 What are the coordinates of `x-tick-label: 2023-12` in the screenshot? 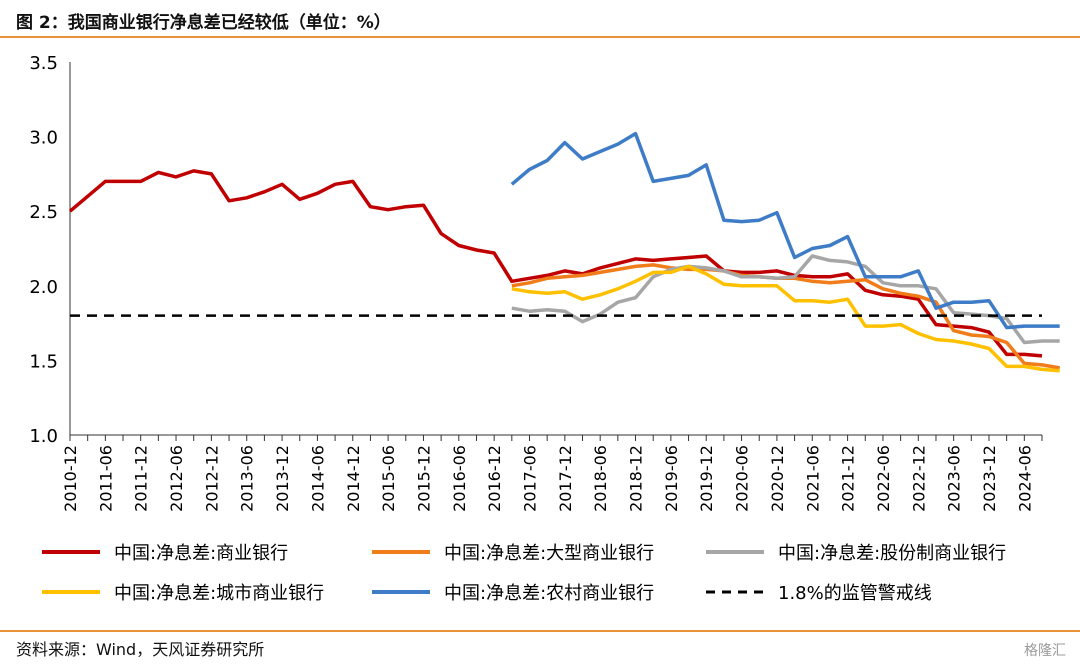 It's located at (989, 478).